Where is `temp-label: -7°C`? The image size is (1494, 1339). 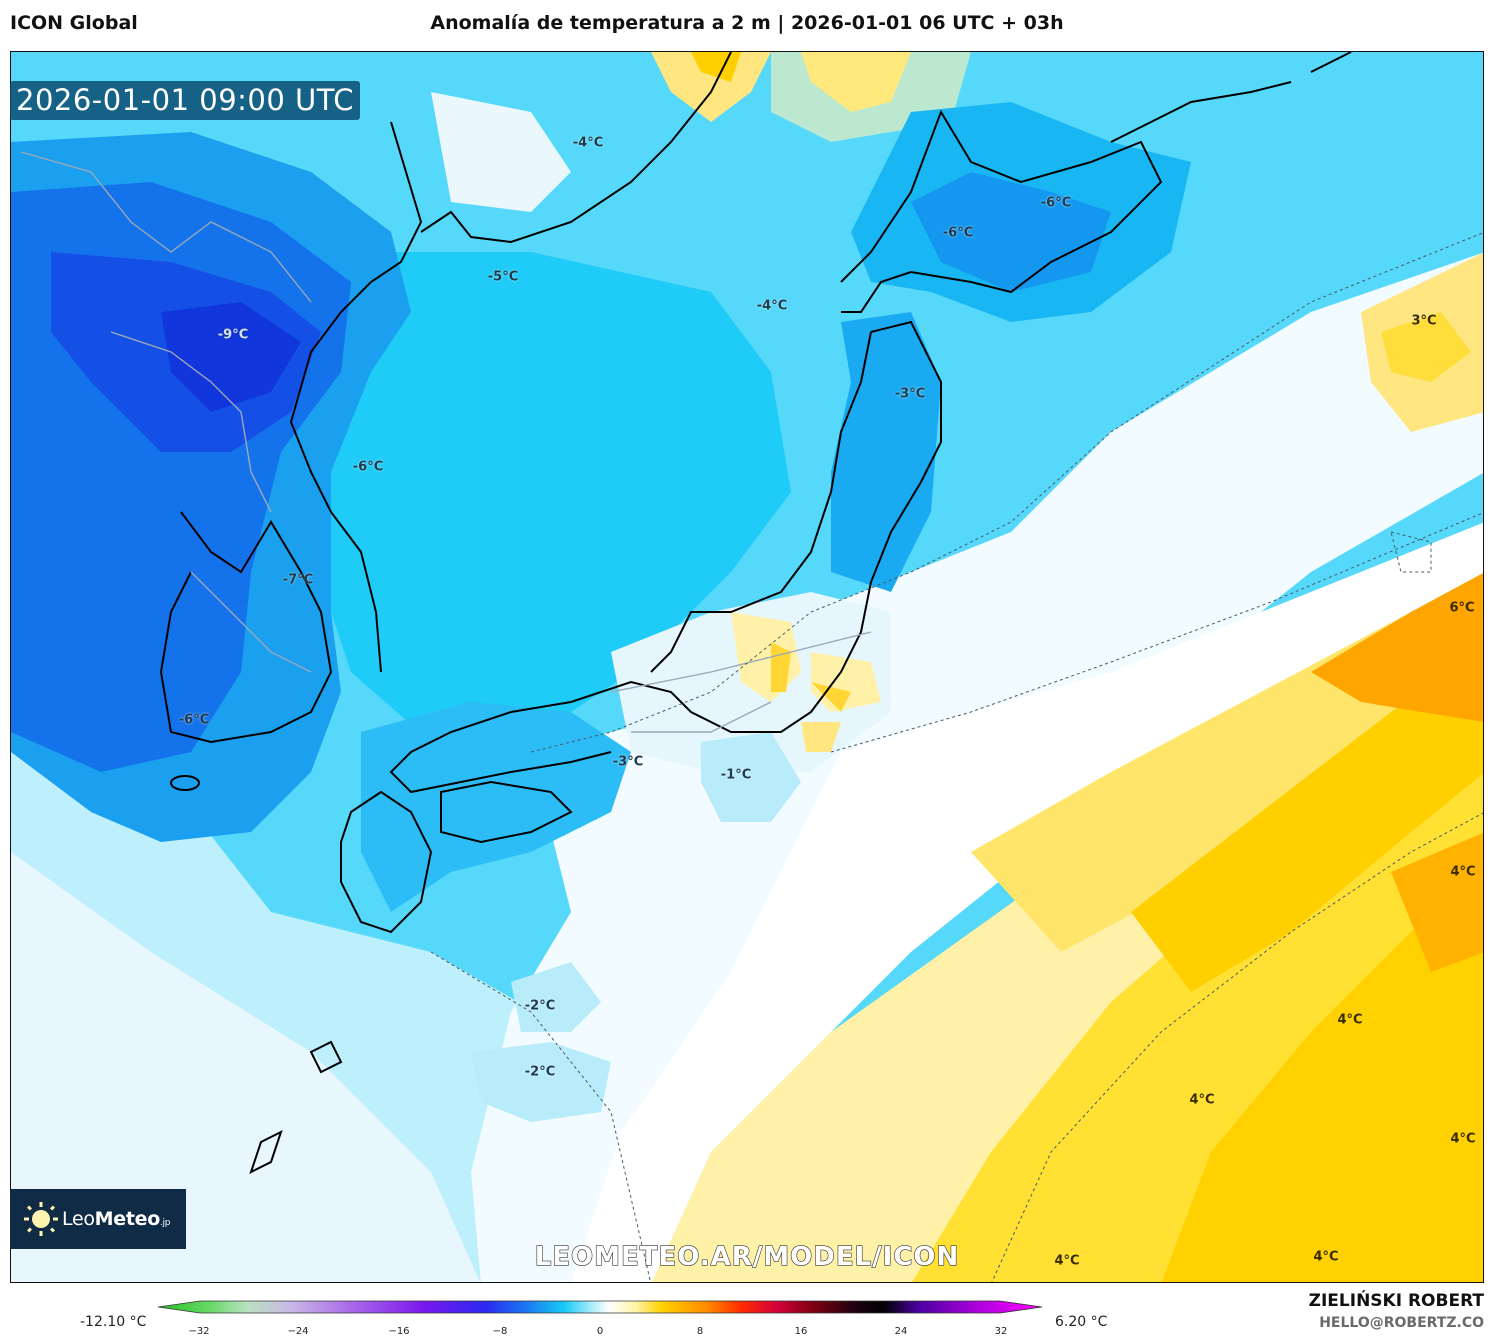 temp-label: -7°C is located at coordinates (298, 580).